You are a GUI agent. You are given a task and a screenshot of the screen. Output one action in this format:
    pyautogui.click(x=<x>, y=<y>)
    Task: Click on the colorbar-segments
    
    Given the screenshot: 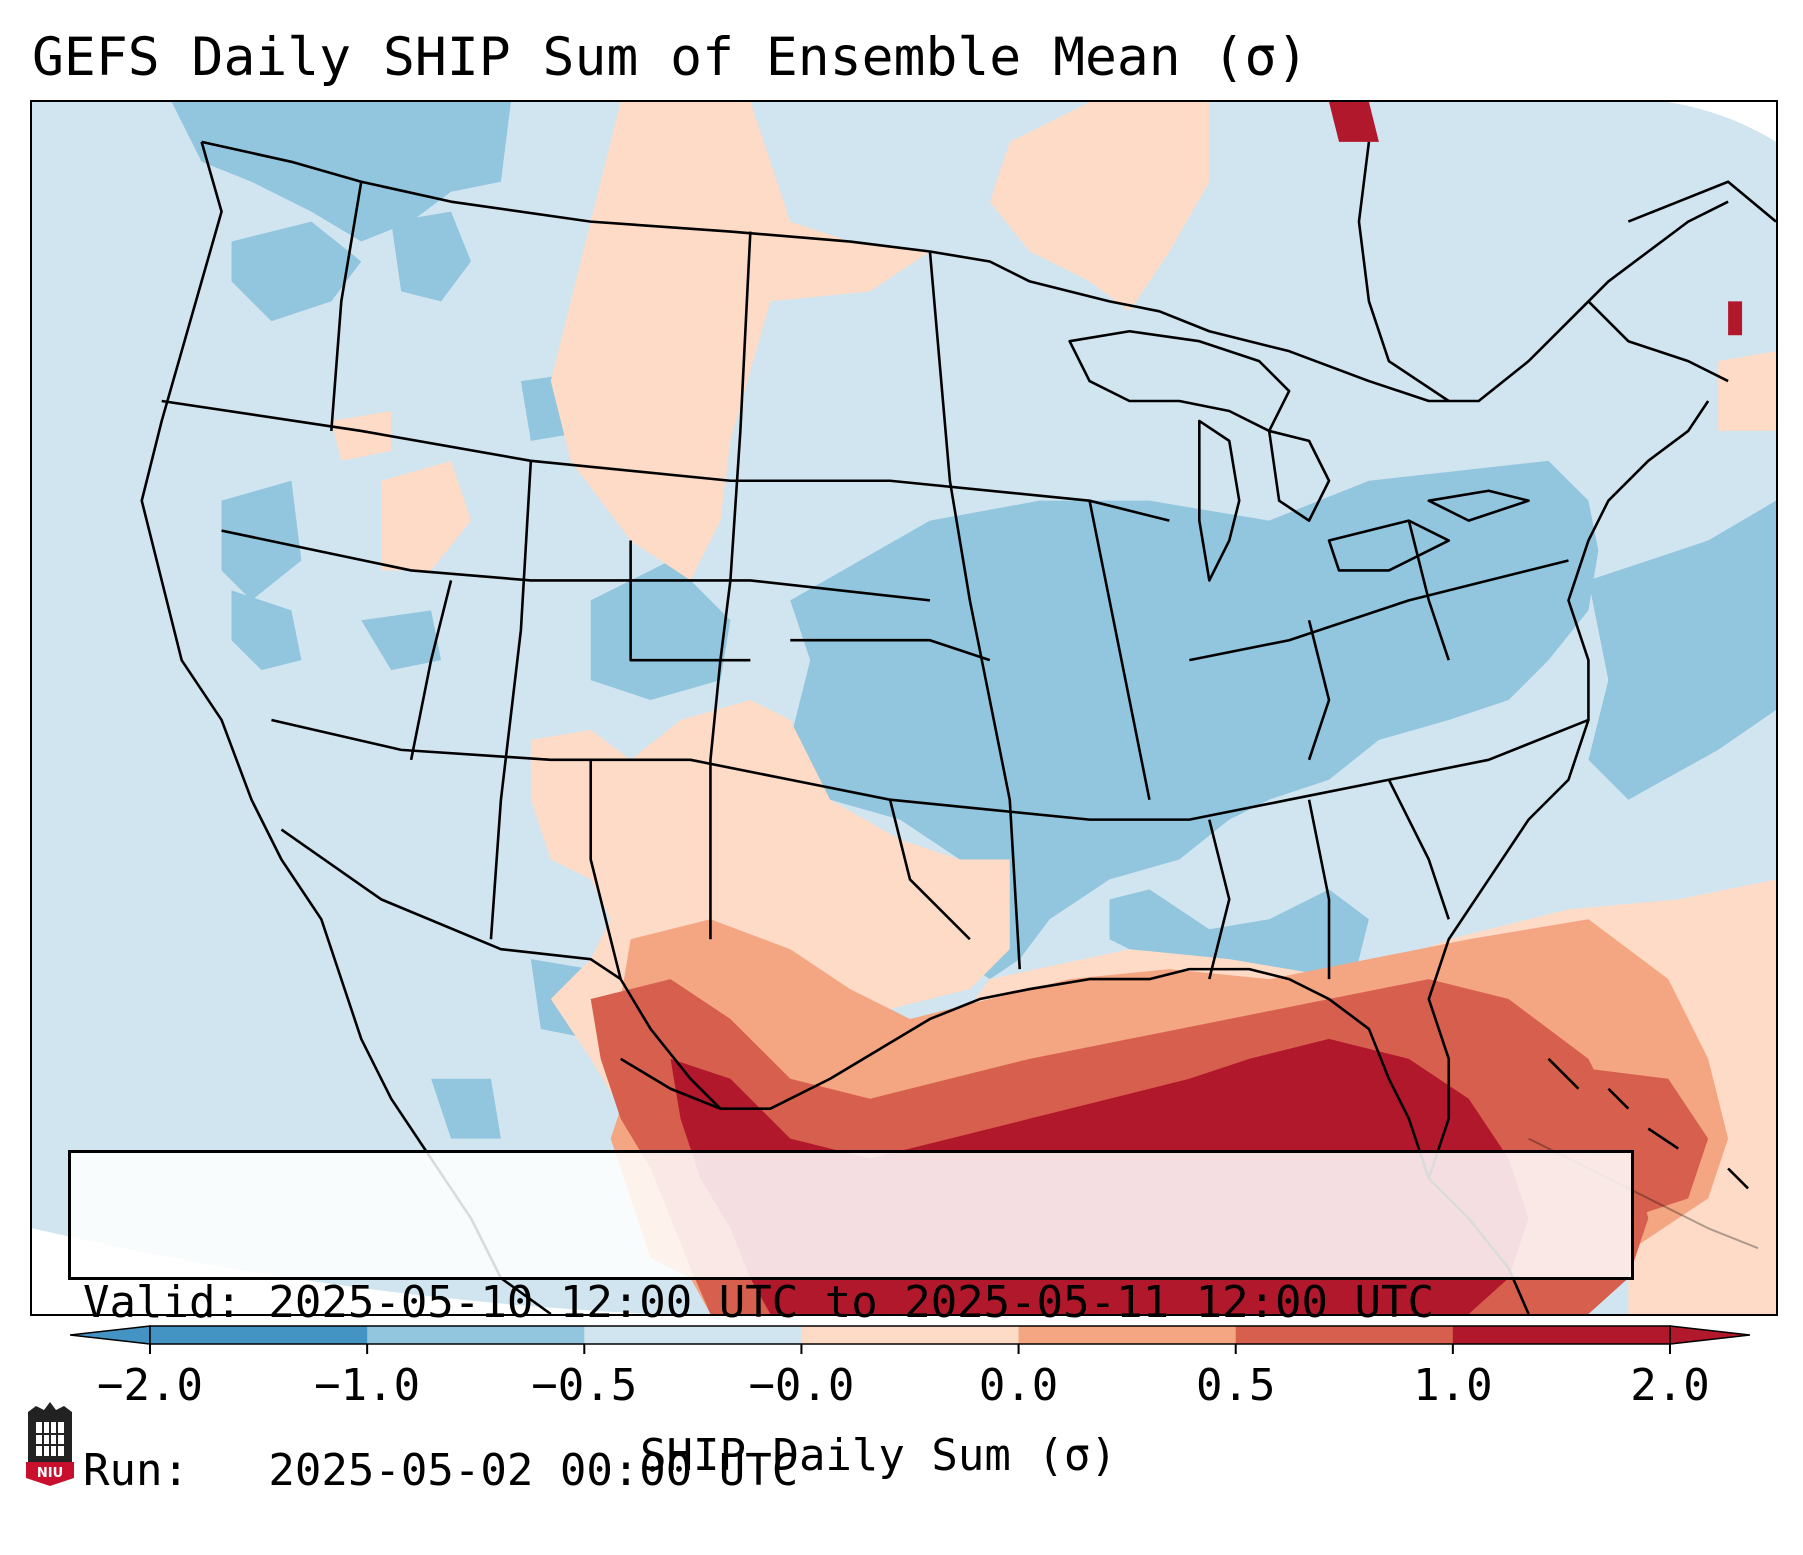 What is the action you would take?
    pyautogui.click(x=910, y=1335)
    